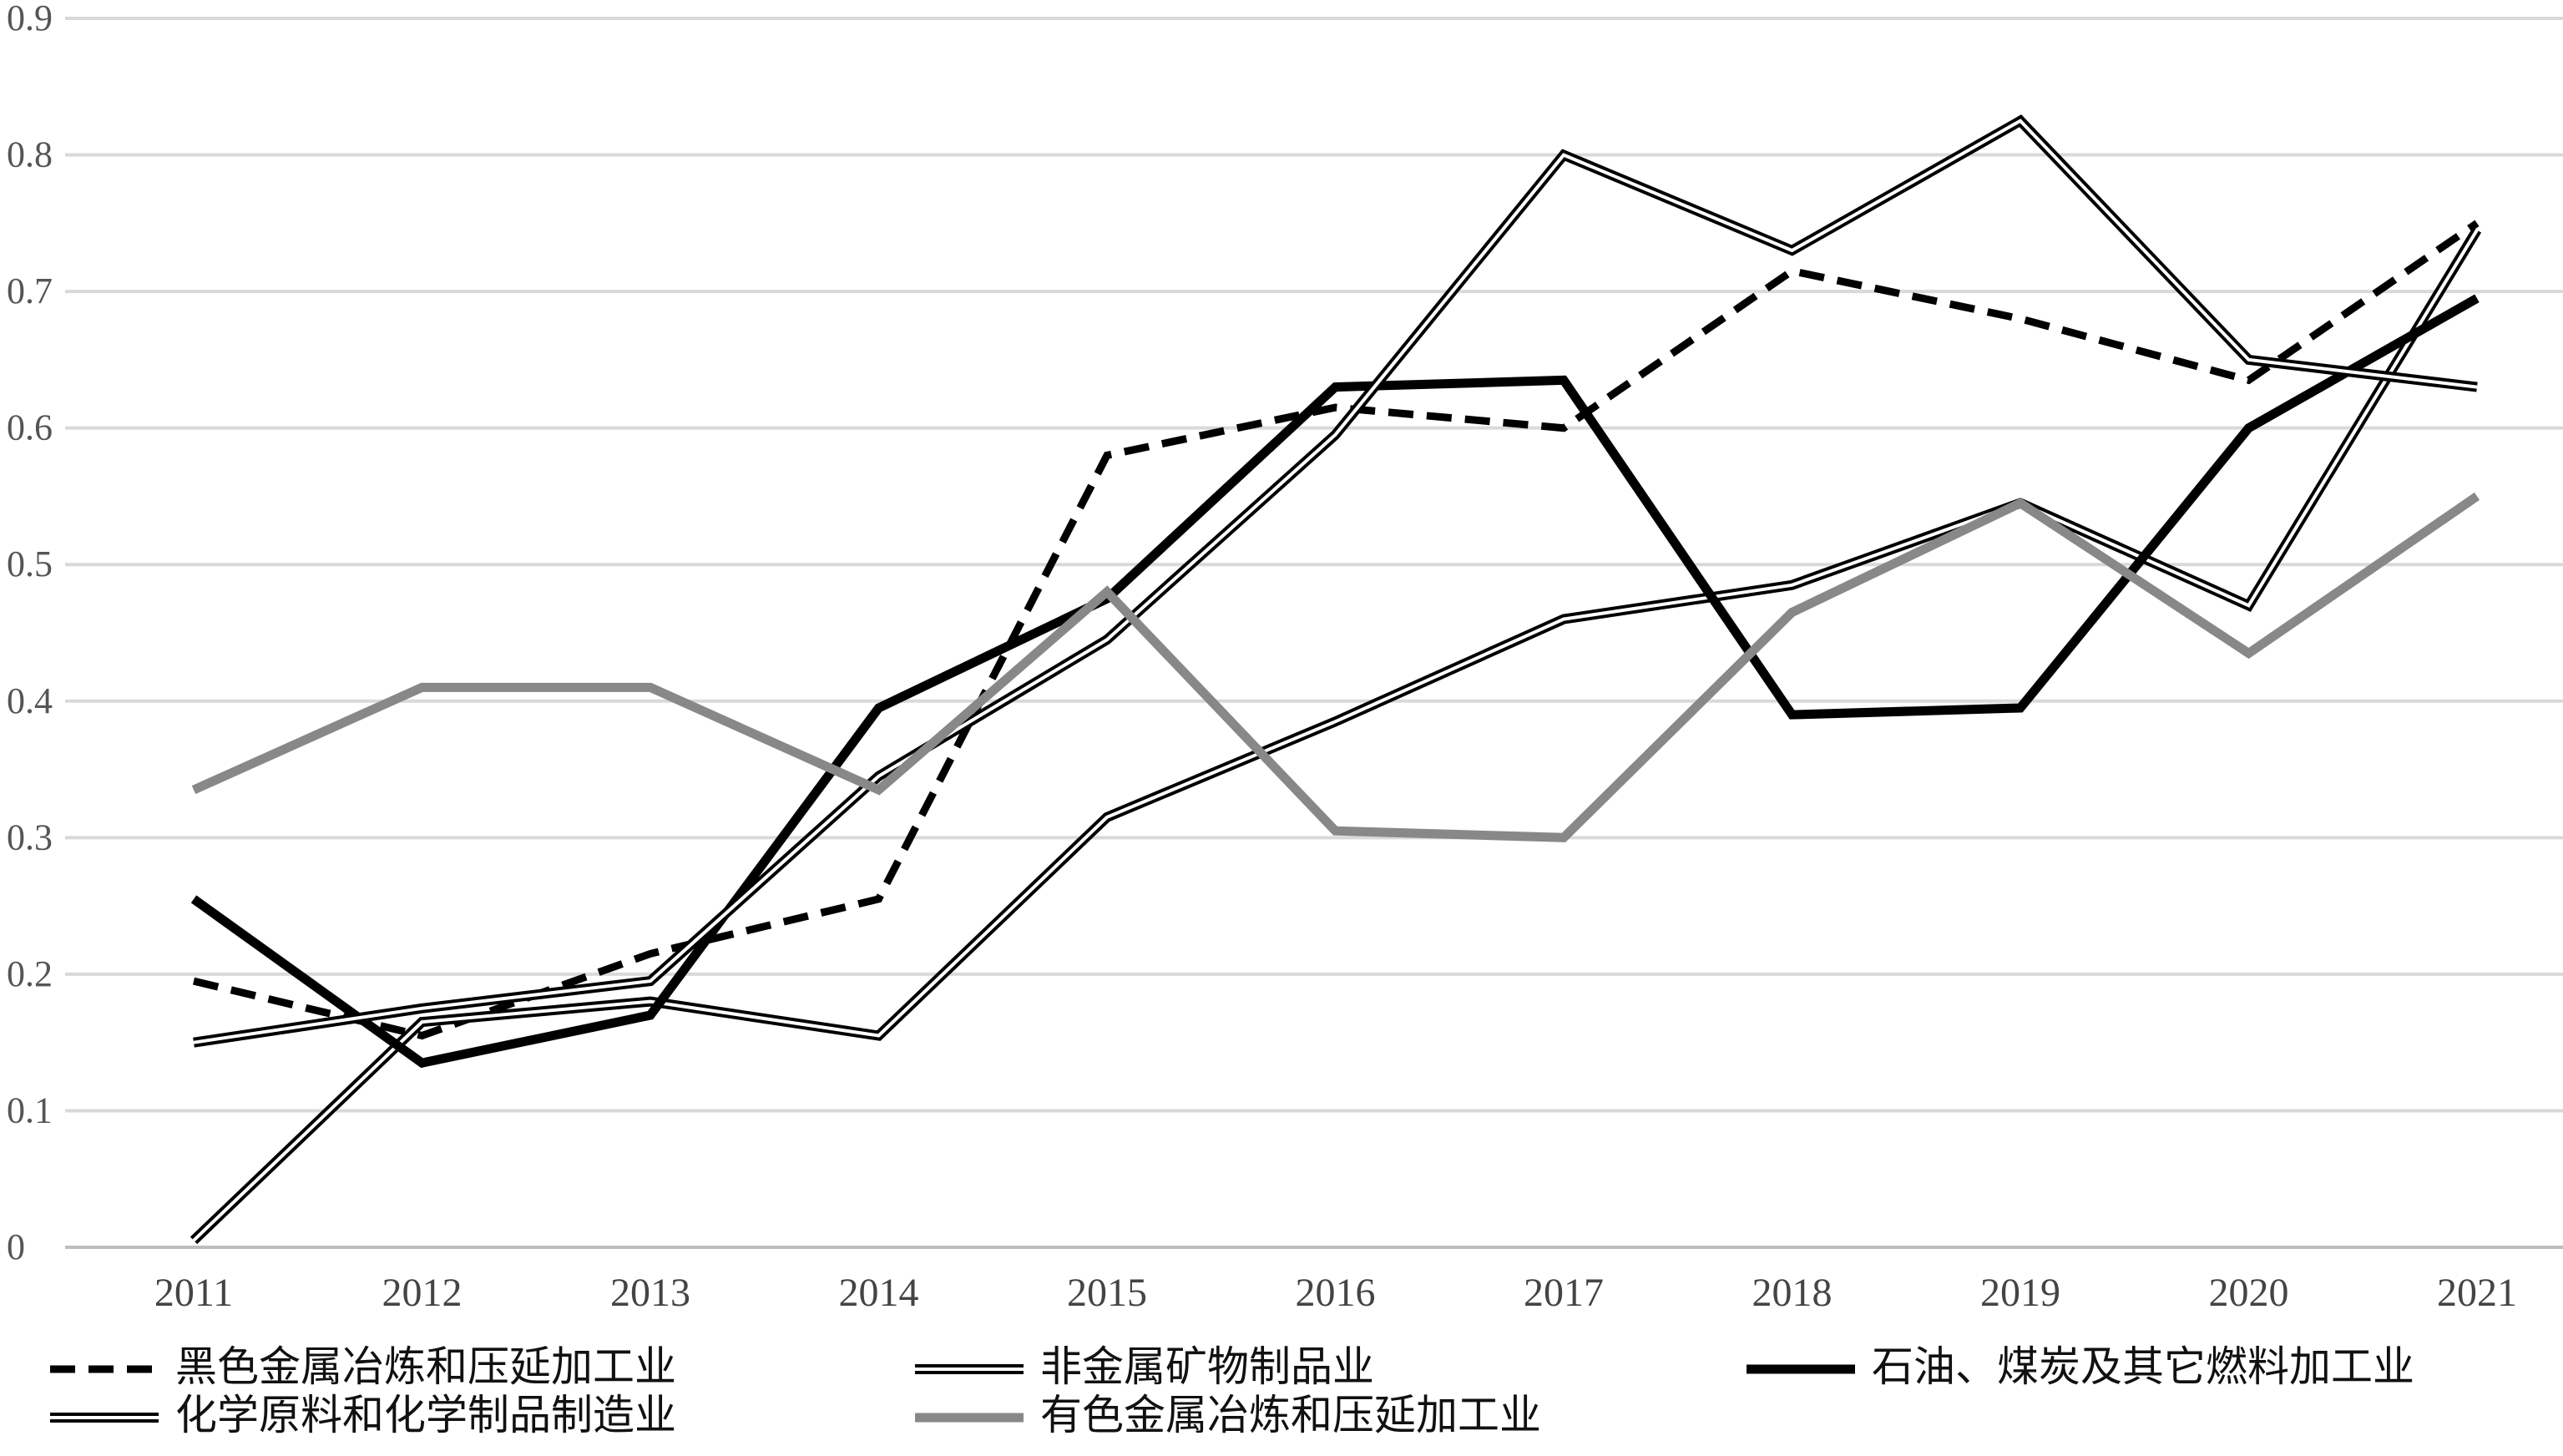 The width and height of the screenshot is (2563, 1456). What do you see at coordinates (1207, 1366) in the screenshot?
I see `legend-label: 非金属矿物制品业` at bounding box center [1207, 1366].